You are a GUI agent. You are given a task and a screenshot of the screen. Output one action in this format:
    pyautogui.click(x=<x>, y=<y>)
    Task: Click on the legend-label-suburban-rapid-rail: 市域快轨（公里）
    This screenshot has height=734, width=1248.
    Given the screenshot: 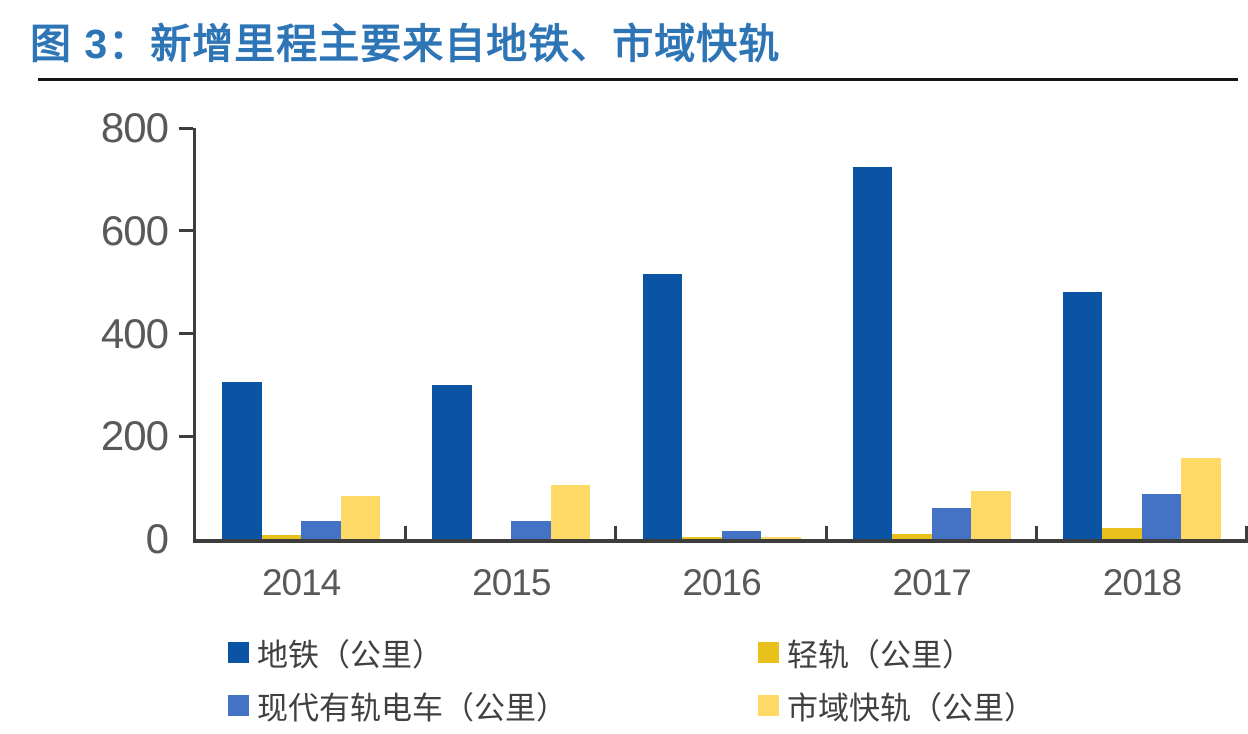 What is the action you would take?
    pyautogui.click(x=911, y=708)
    